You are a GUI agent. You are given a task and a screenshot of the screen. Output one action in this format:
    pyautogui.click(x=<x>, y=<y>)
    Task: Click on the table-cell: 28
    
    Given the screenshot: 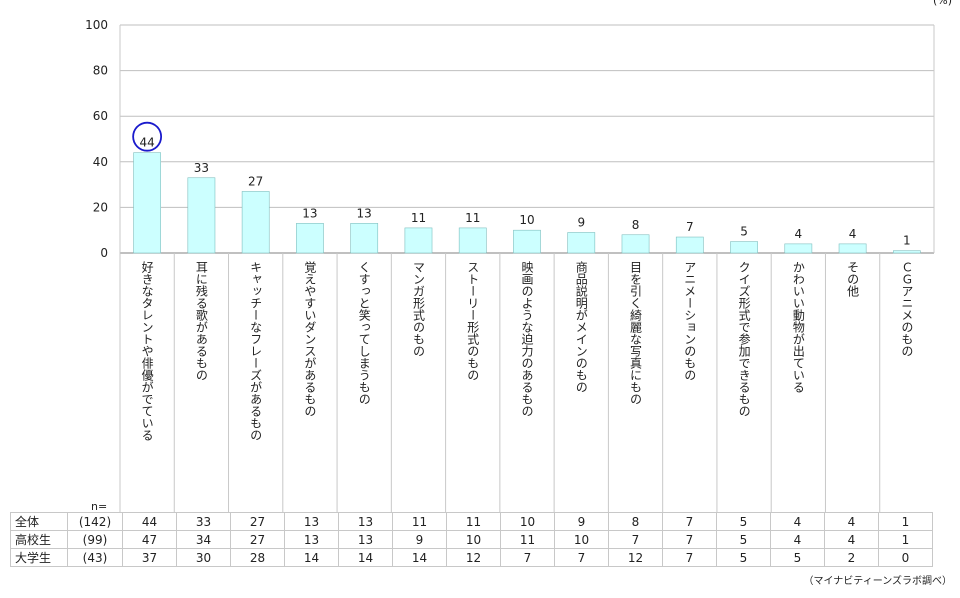 What is the action you would take?
    pyautogui.click(x=257, y=557)
    